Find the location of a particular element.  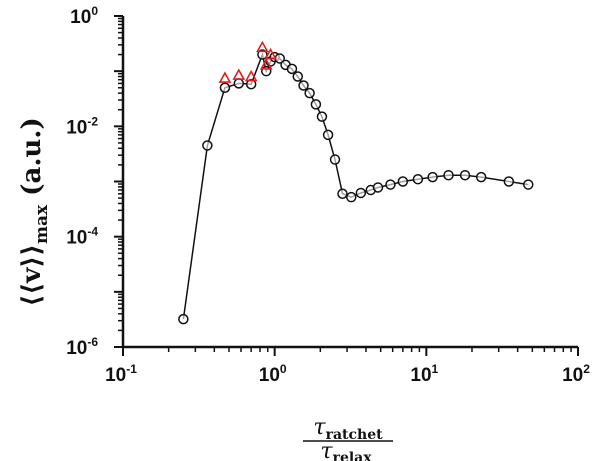

x-tick-label: 10¹ is located at coordinates (424, 374).